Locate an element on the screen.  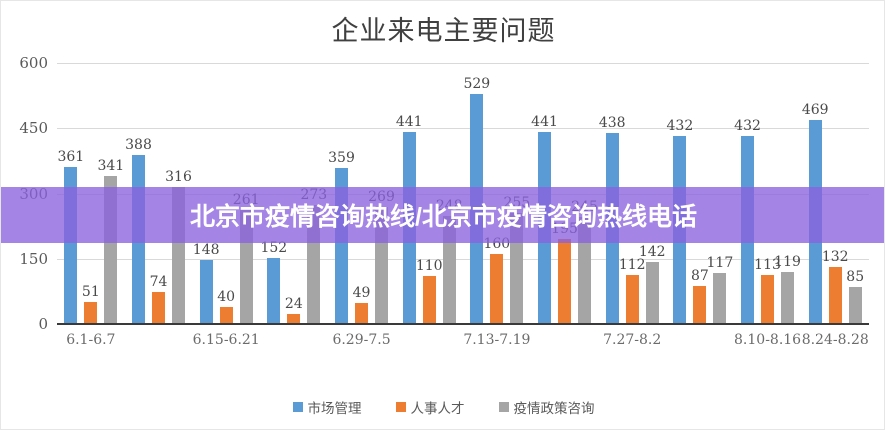
legend-label: 疫情政策咨询 is located at coordinates (554, 408).